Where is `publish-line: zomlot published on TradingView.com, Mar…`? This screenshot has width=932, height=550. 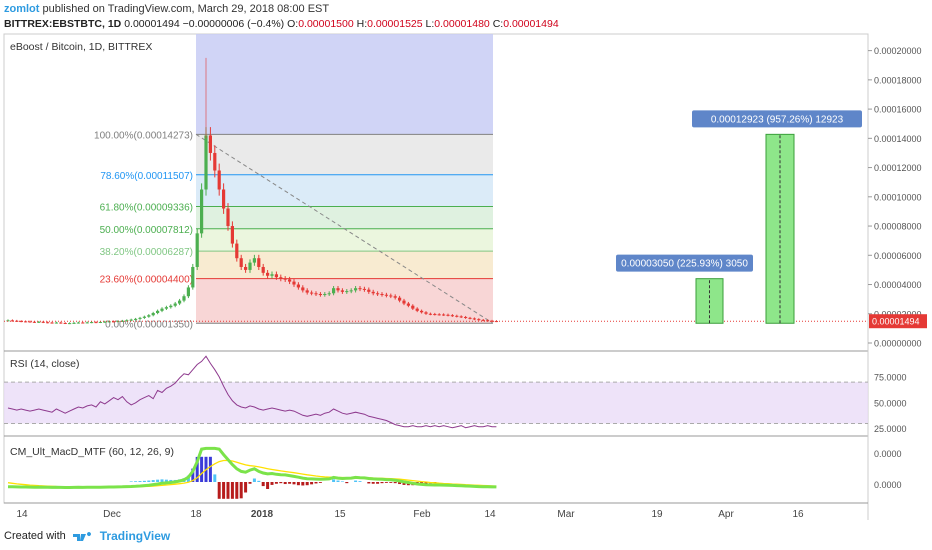
publish-line: zomlot published on TradingView.com, Mar… is located at coordinates (166, 9).